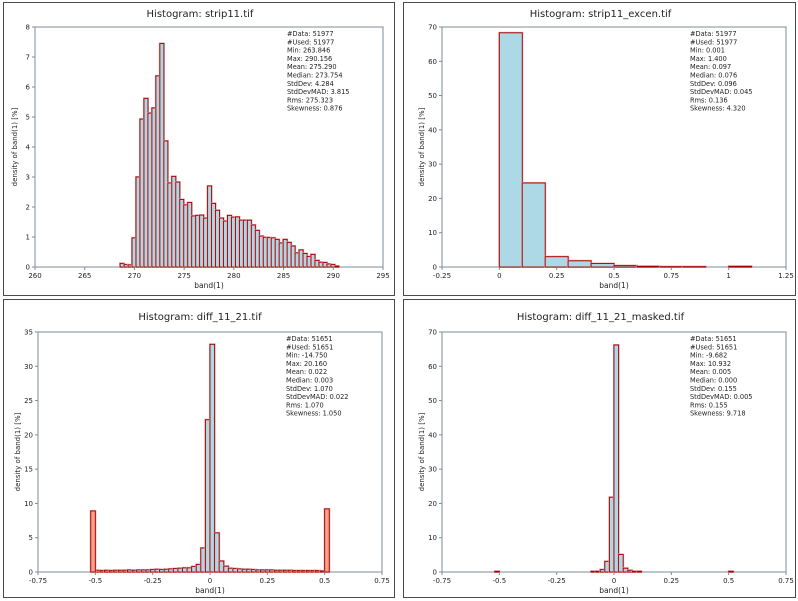 The width and height of the screenshot is (798, 601). Describe the element at coordinates (306, 364) in the screenshot. I see `stats-line: Max: 20.160` at that location.